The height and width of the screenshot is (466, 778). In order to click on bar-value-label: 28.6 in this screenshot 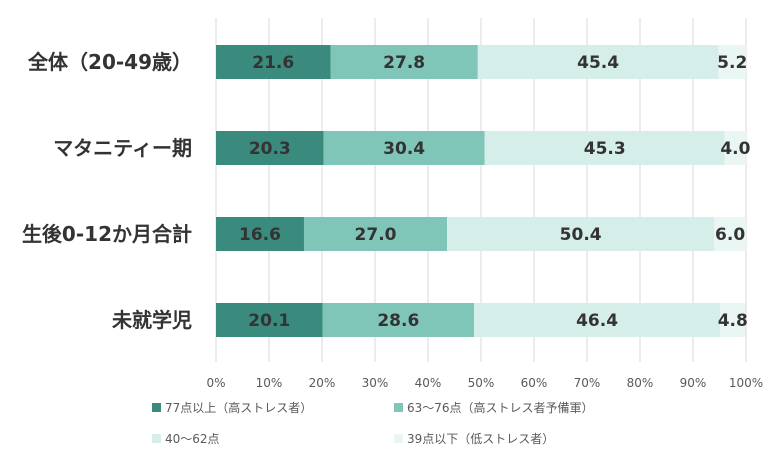, I will do `click(398, 321)`.